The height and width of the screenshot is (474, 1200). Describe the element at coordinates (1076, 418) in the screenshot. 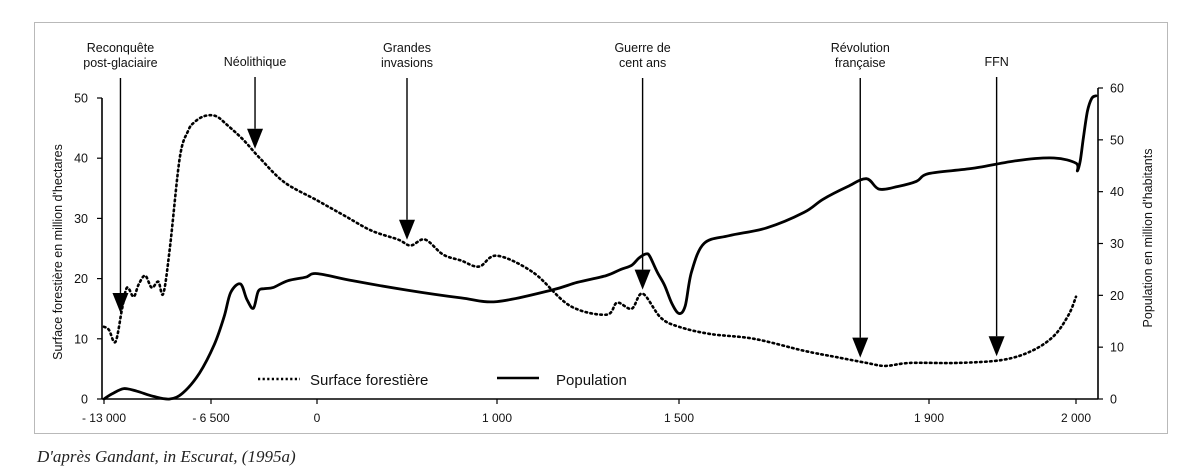

I see `x-tick-label: 2 000` at that location.